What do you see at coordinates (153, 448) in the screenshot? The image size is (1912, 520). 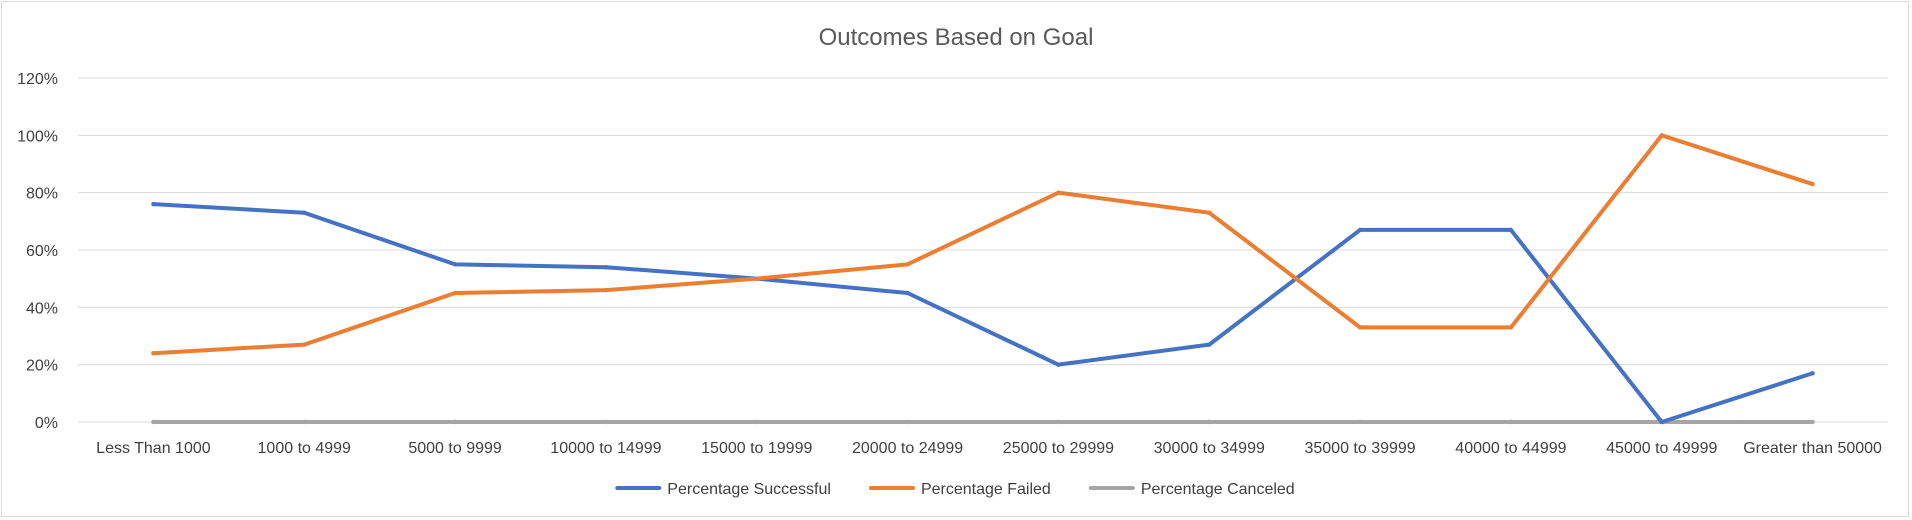 I see `x-tick-label: Less Than 1000` at bounding box center [153, 448].